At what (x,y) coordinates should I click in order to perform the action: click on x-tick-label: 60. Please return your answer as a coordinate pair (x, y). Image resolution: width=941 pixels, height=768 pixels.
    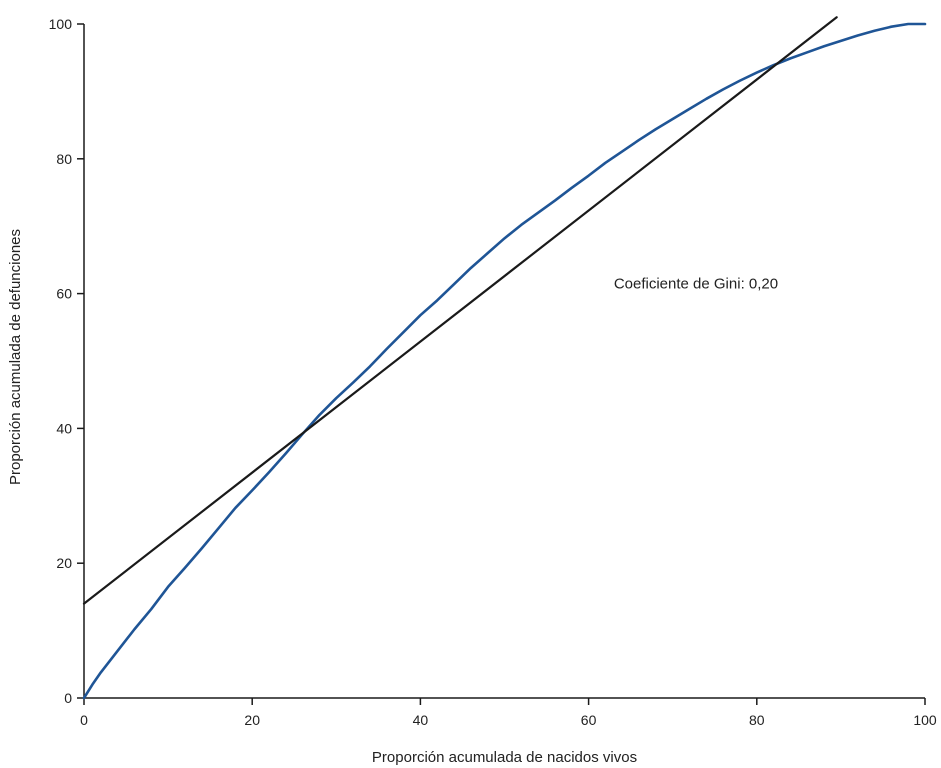
    Looking at the image, I should click on (589, 720).